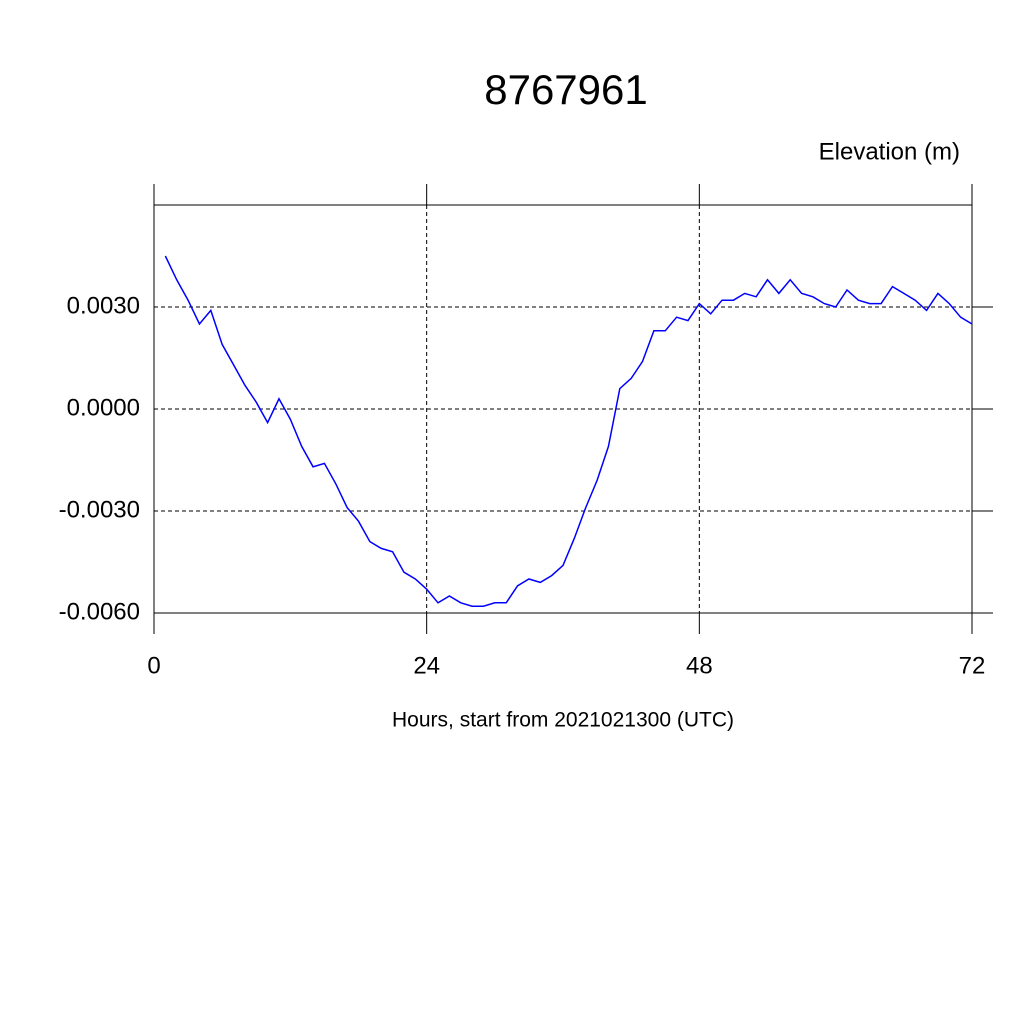 This screenshot has height=1029, width=1024. Describe the element at coordinates (699, 665) in the screenshot. I see `x-tick-label: 48` at that location.